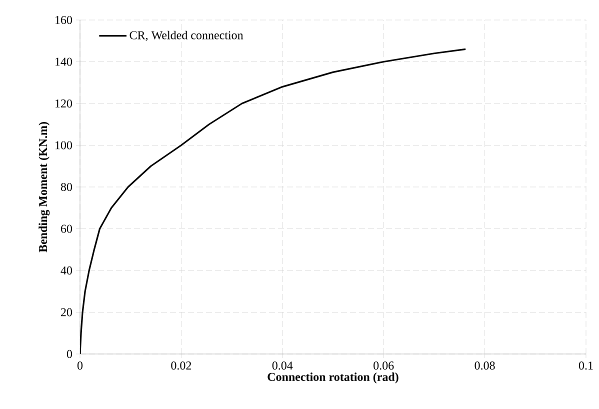  Describe the element at coordinates (64, 20) in the screenshot. I see `y-tick-label: 160` at that location.